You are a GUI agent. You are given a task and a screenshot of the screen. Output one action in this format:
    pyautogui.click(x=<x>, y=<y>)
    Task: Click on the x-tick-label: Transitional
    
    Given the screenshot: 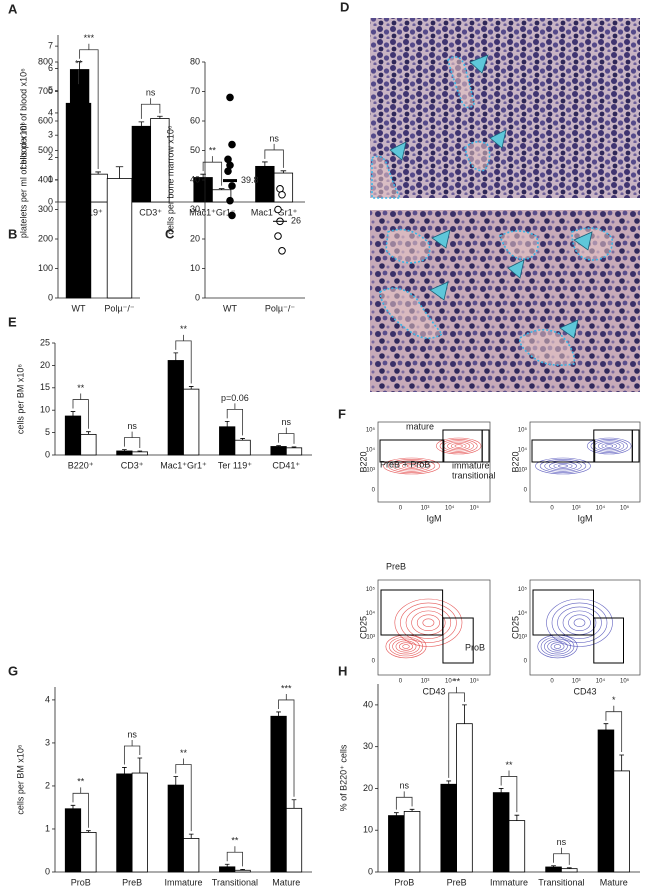 What is the action you would take?
    pyautogui.click(x=235, y=882)
    